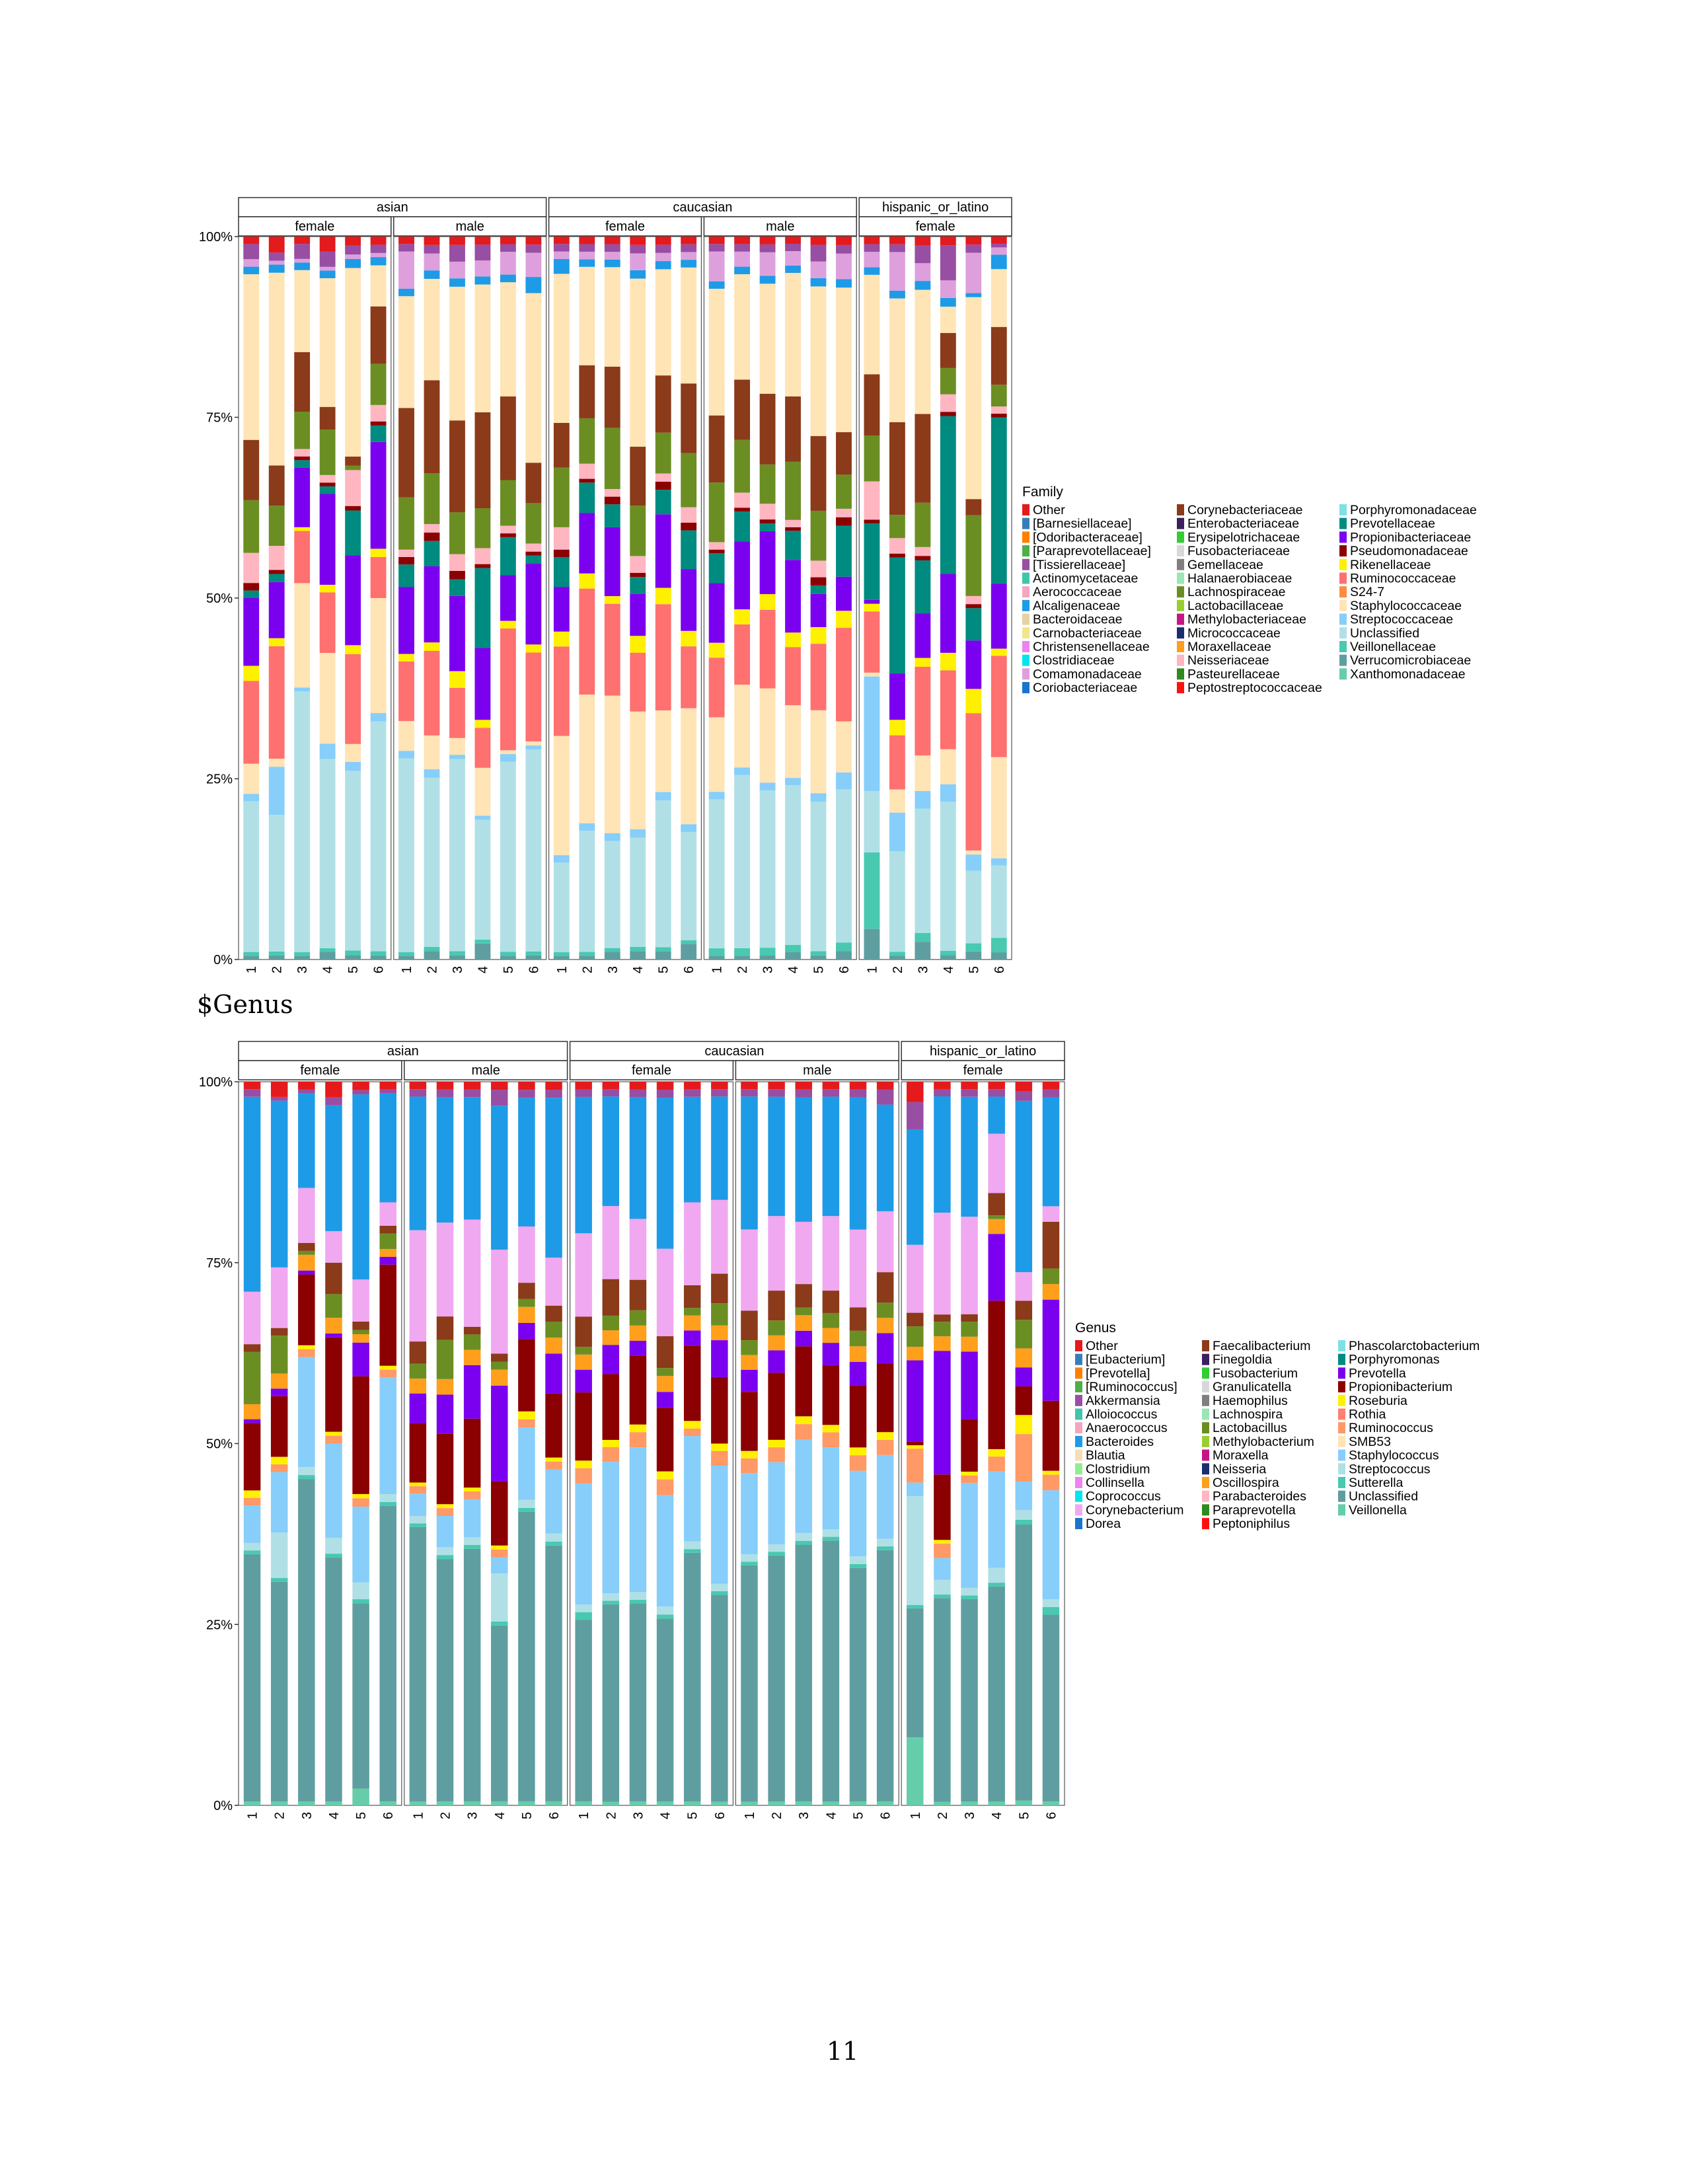 The height and width of the screenshot is (2184, 1685). Describe the element at coordinates (223, 960) in the screenshot. I see `y-tick-label: 0%` at that location.